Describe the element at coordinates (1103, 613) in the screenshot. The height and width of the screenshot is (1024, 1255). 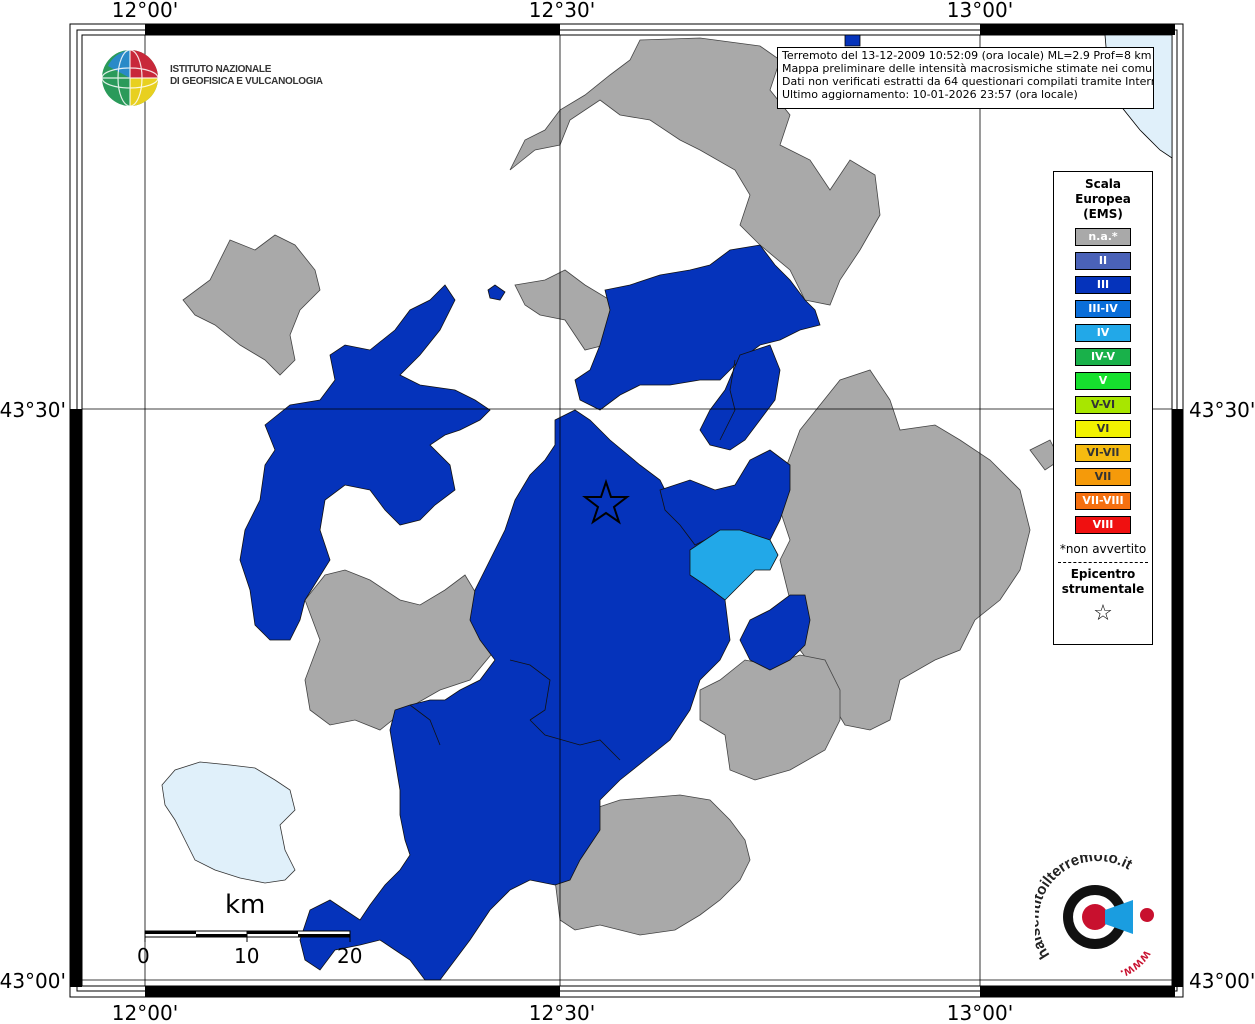
I see `legend-star-icon: ☆` at that location.